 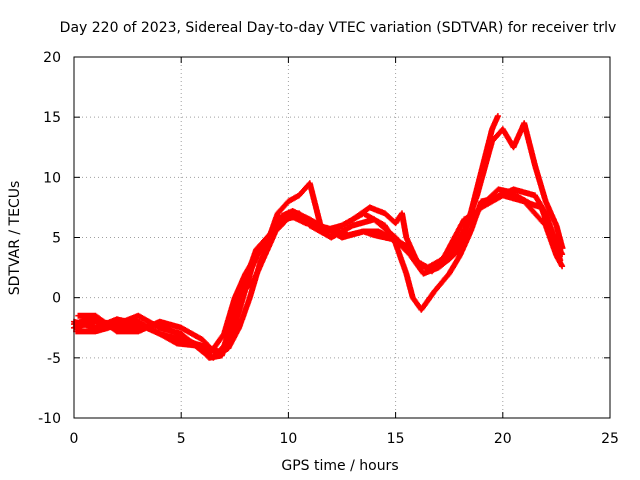 What do you see at coordinates (503, 439) in the screenshot?
I see `x-tick-label: 20` at bounding box center [503, 439].